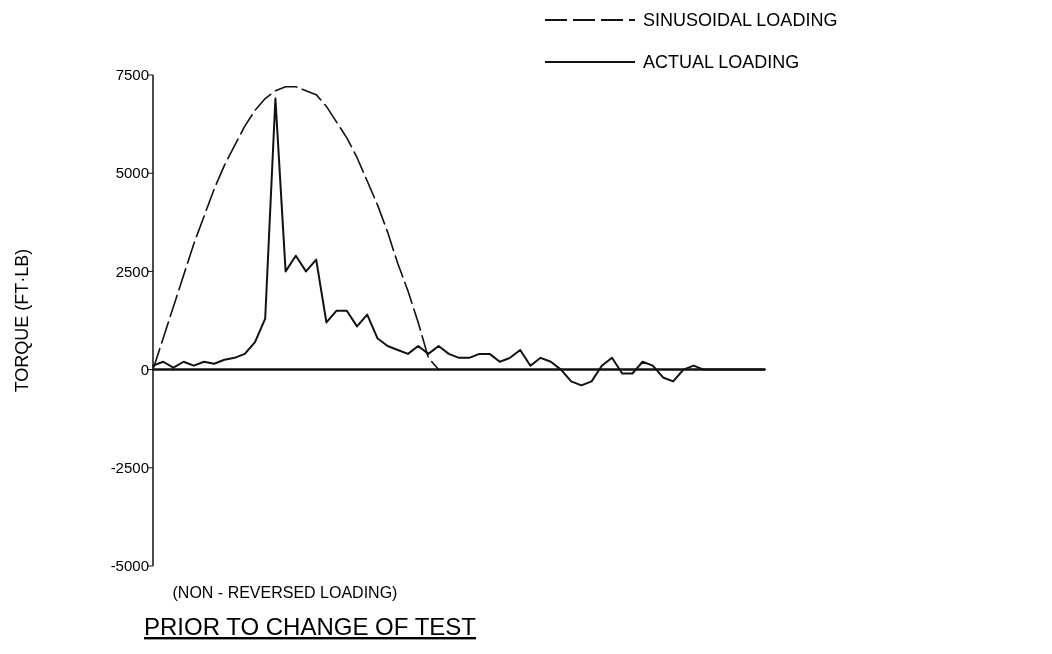 This screenshot has height=654, width=1052. What do you see at coordinates (129, 566) in the screenshot?
I see `y-tick-label: -5000` at bounding box center [129, 566].